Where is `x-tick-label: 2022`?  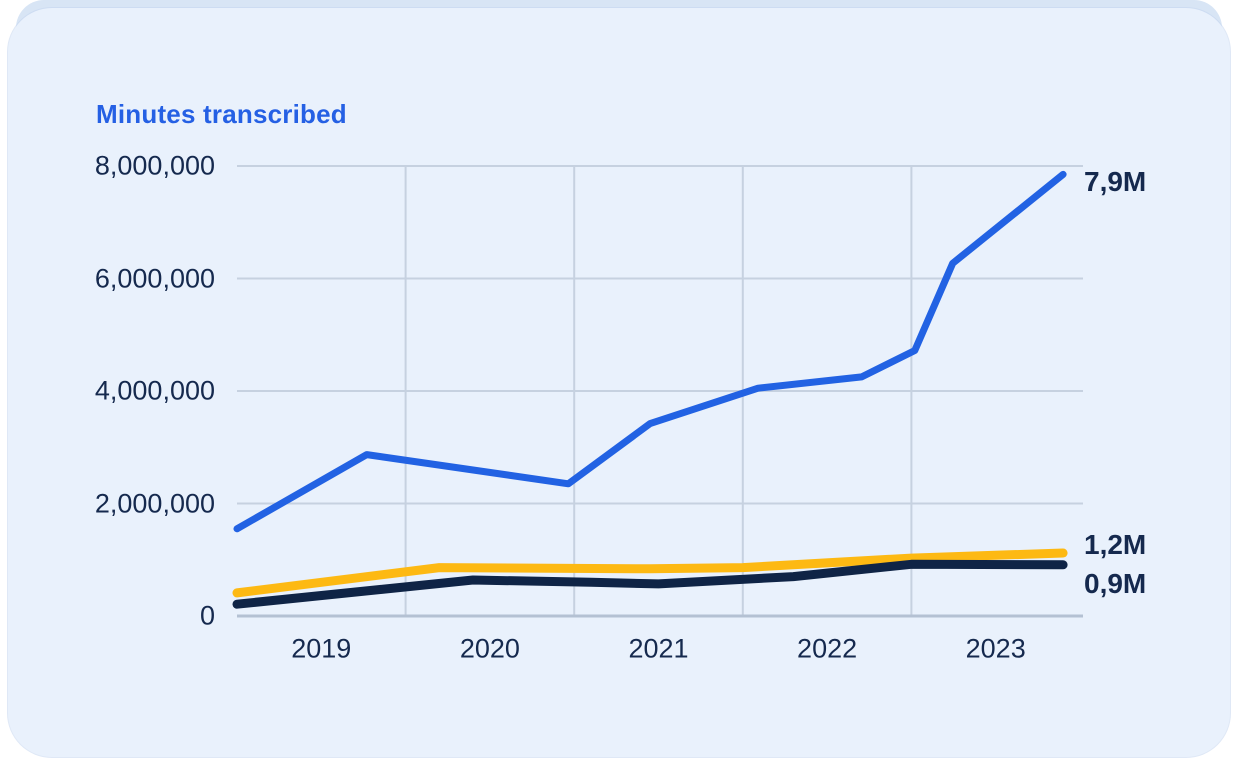
x-tick-label: 2022 is located at coordinates (827, 648).